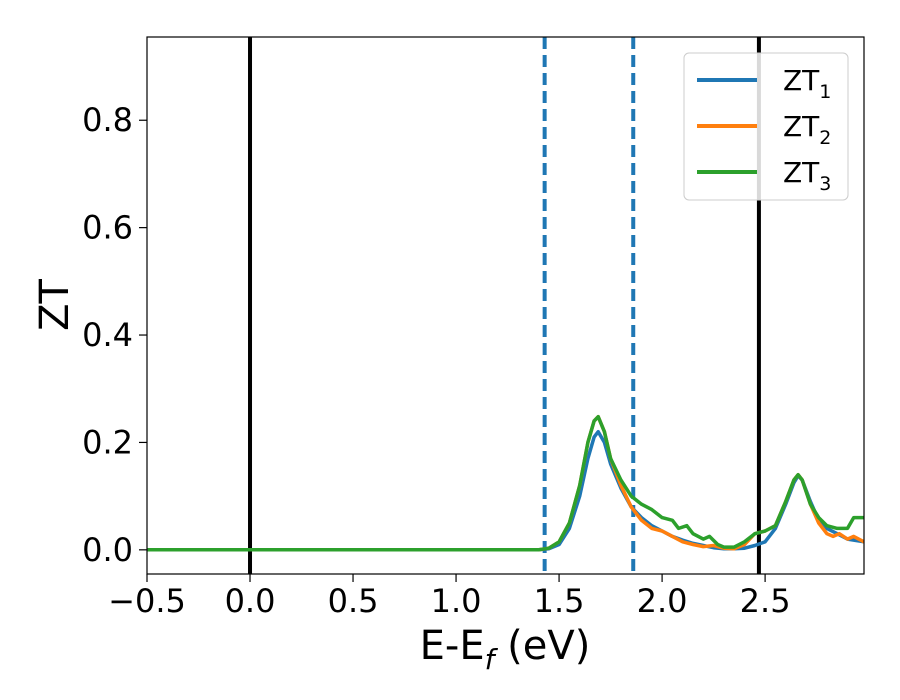 The width and height of the screenshot is (900, 700). Describe the element at coordinates (55, 305) in the screenshot. I see `y-axis-title: ZT` at that location.